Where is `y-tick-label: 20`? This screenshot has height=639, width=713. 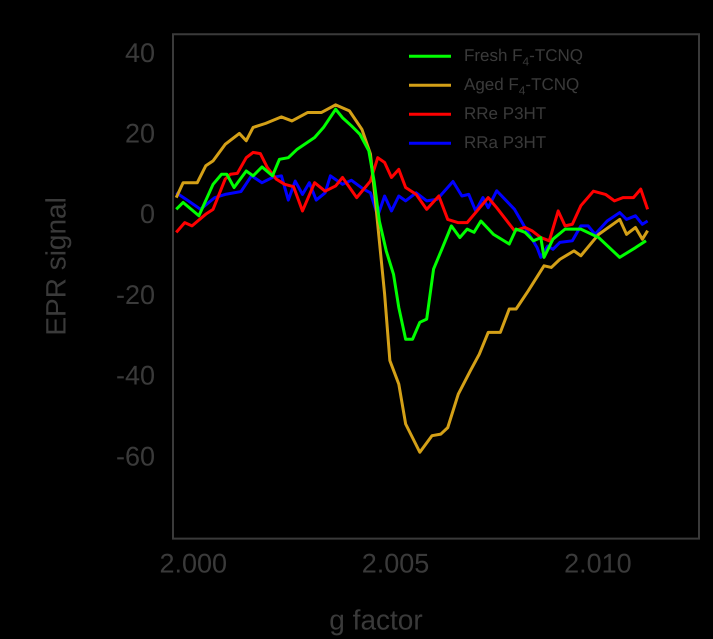
y-tick-label: 20 is located at coordinates (139, 133).